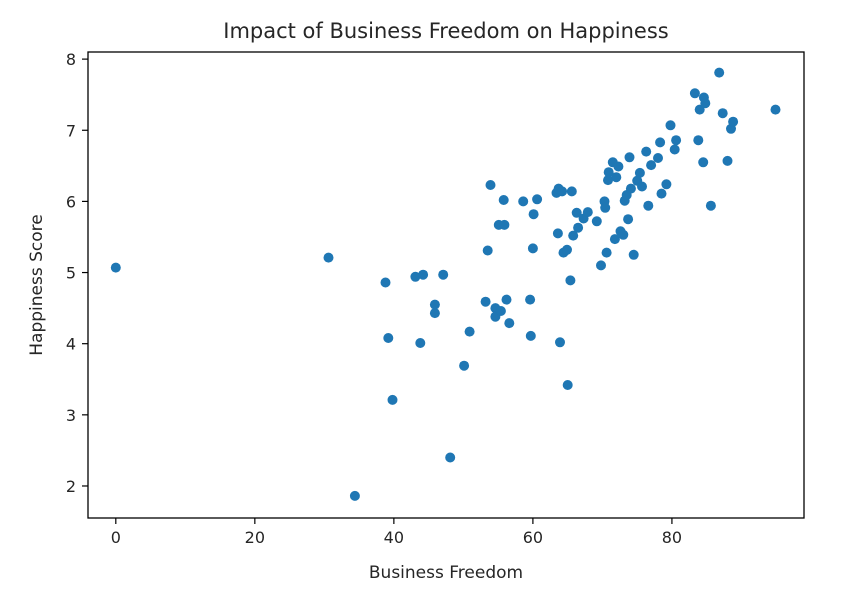 The image size is (854, 616). I want to click on y-tick-label: 5, so click(71, 273).